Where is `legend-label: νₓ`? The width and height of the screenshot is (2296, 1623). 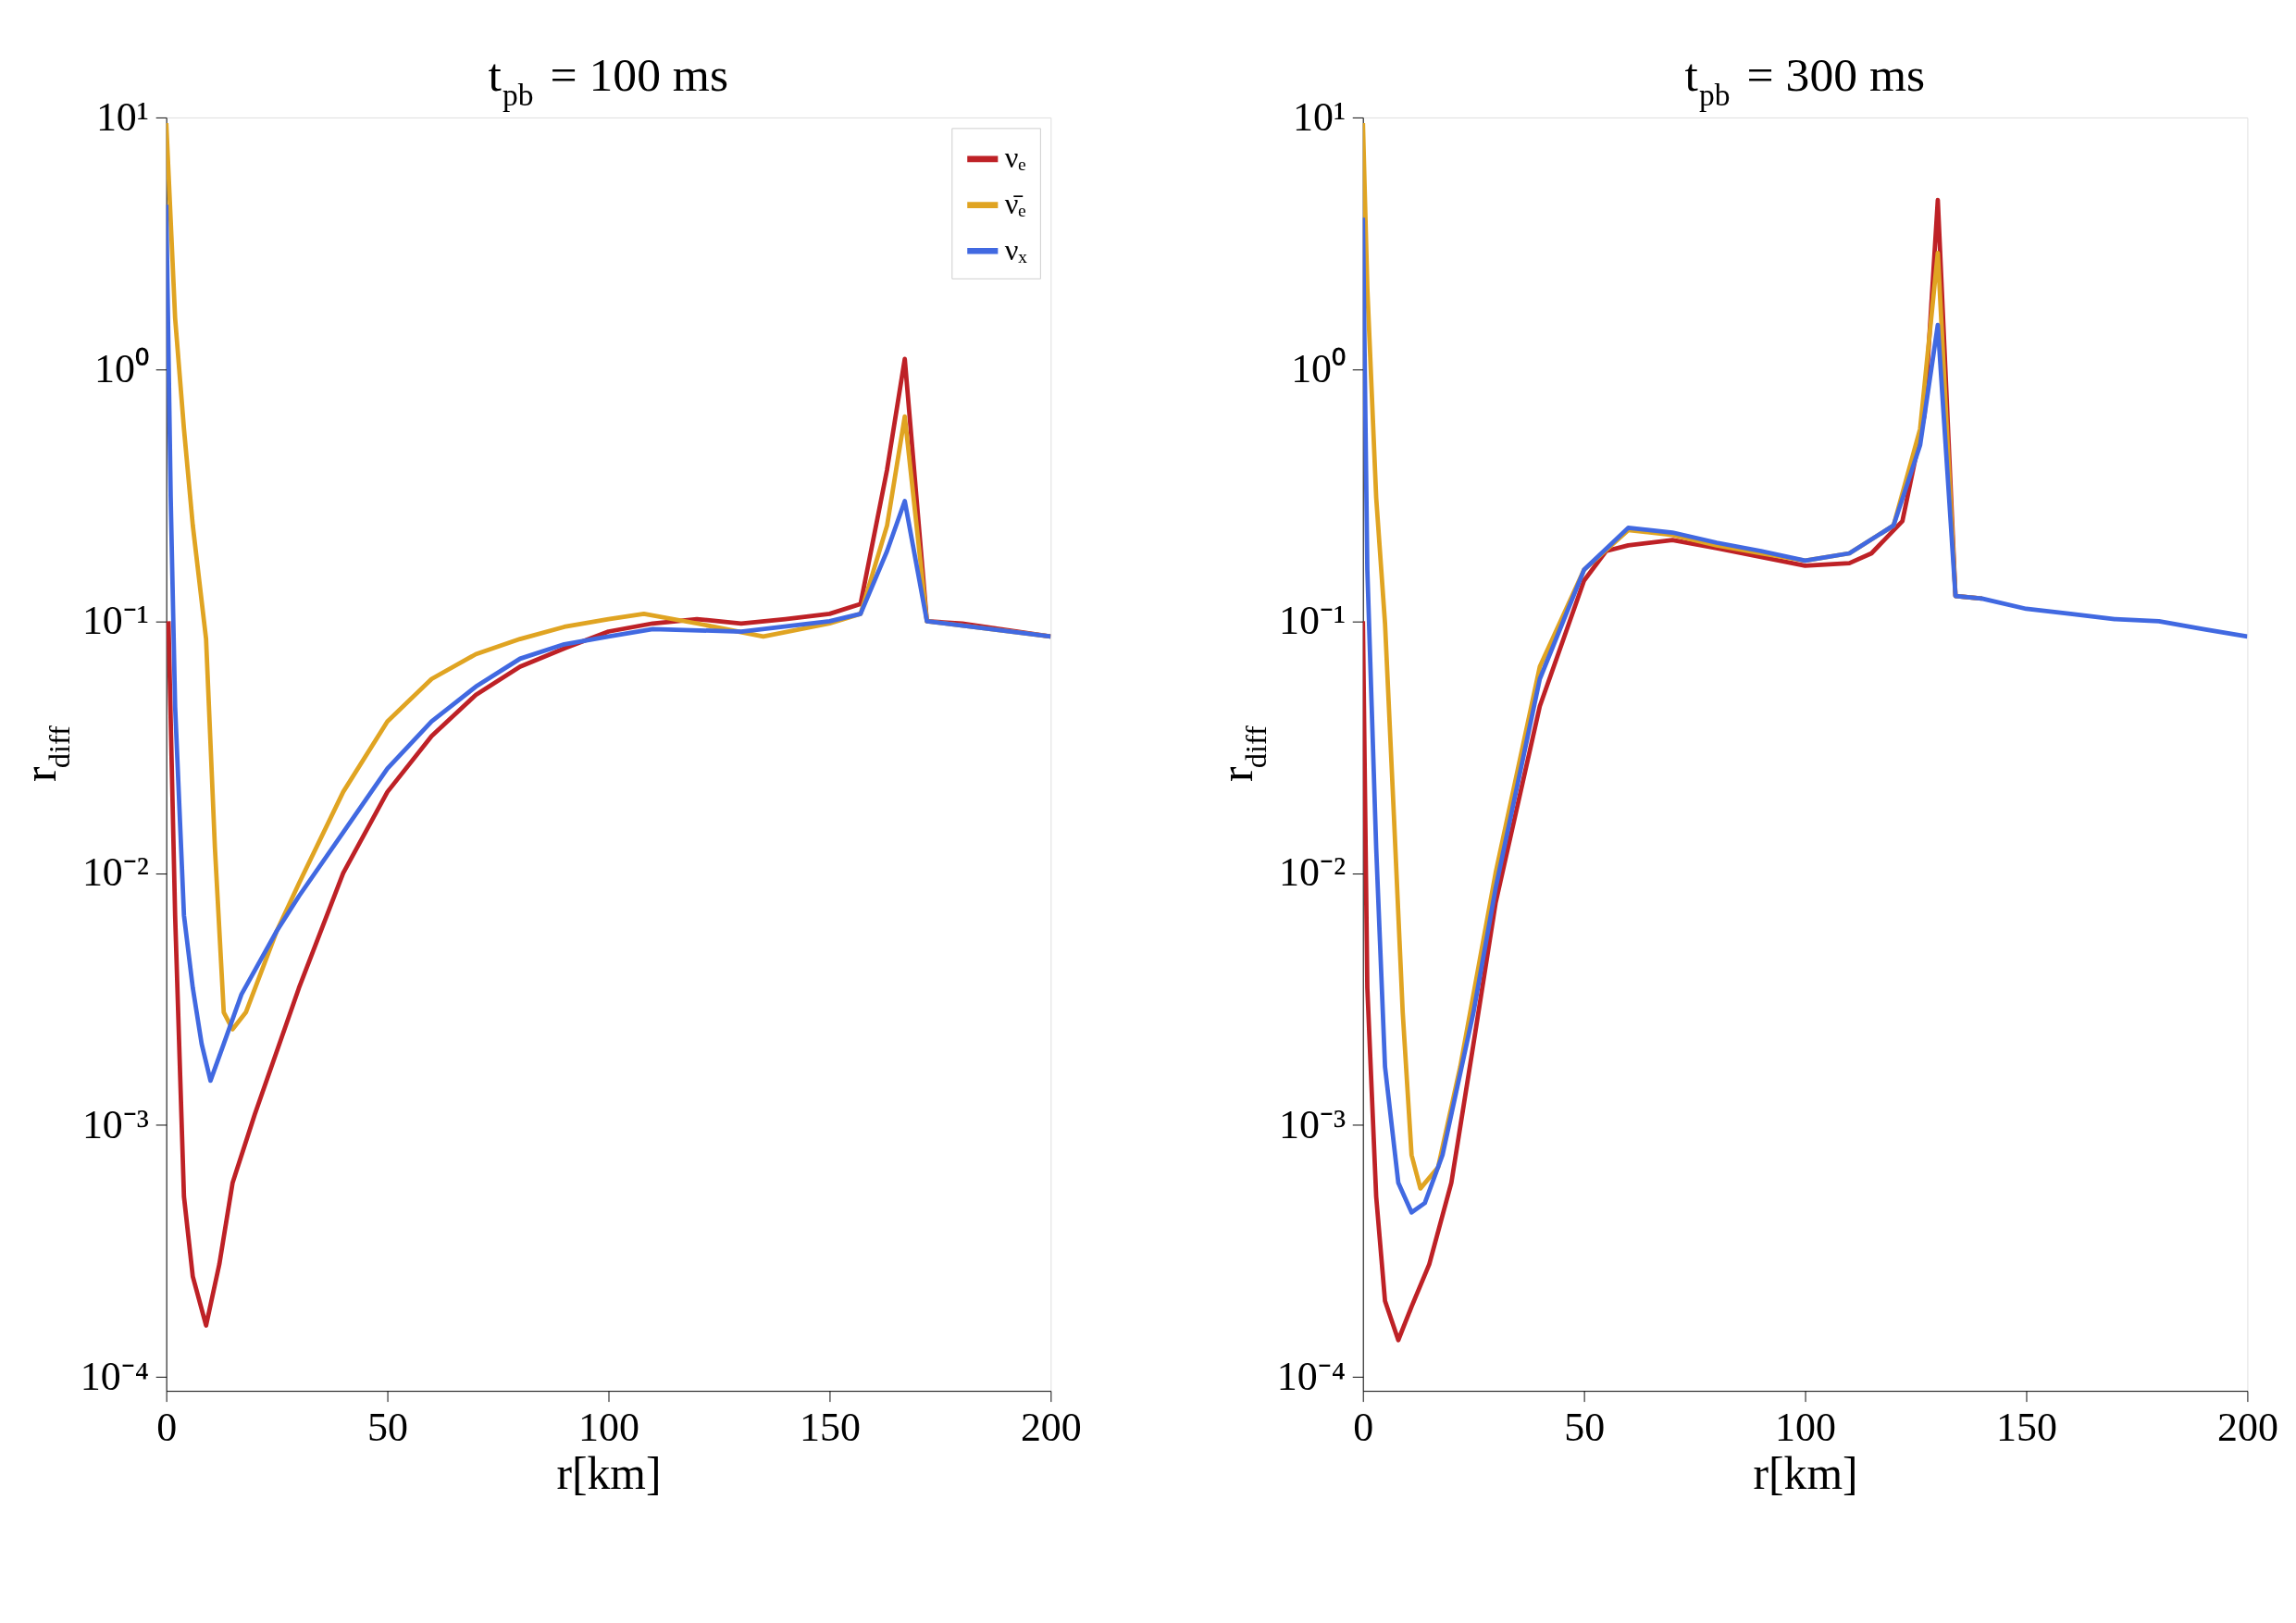
legend-label: νₓ is located at coordinates (1016, 249).